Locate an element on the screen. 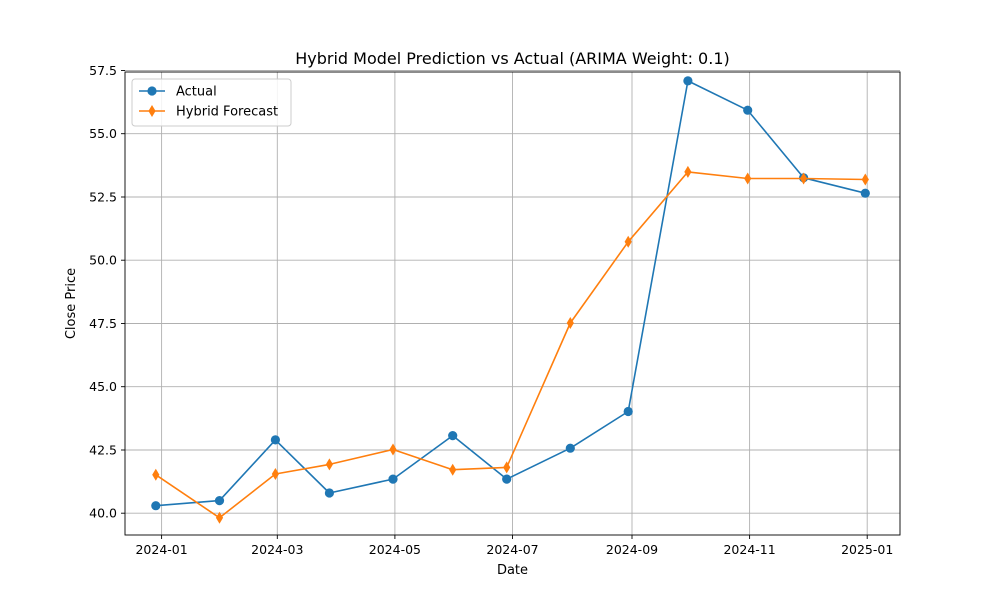 This screenshot has height=600, width=1000. legend: Actual Hybrid Forecast is located at coordinates (211, 102).